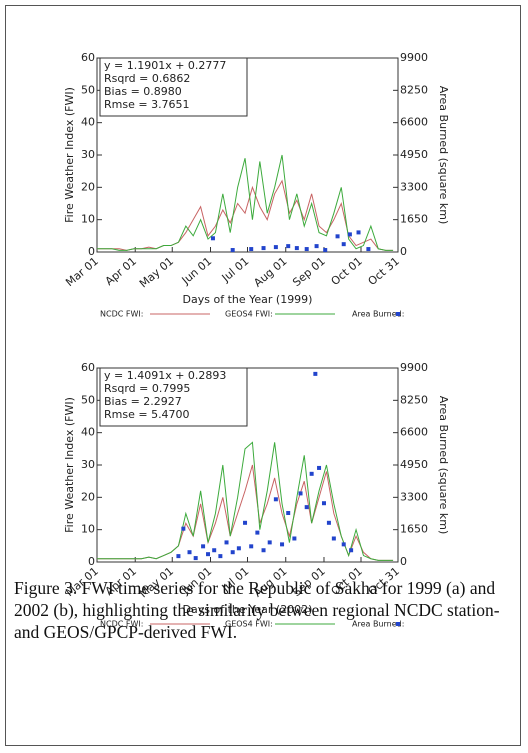 The width and height of the screenshot is (528, 753). What do you see at coordinates (156, 273) in the screenshot?
I see `x-tick-label: May 01` at bounding box center [156, 273].